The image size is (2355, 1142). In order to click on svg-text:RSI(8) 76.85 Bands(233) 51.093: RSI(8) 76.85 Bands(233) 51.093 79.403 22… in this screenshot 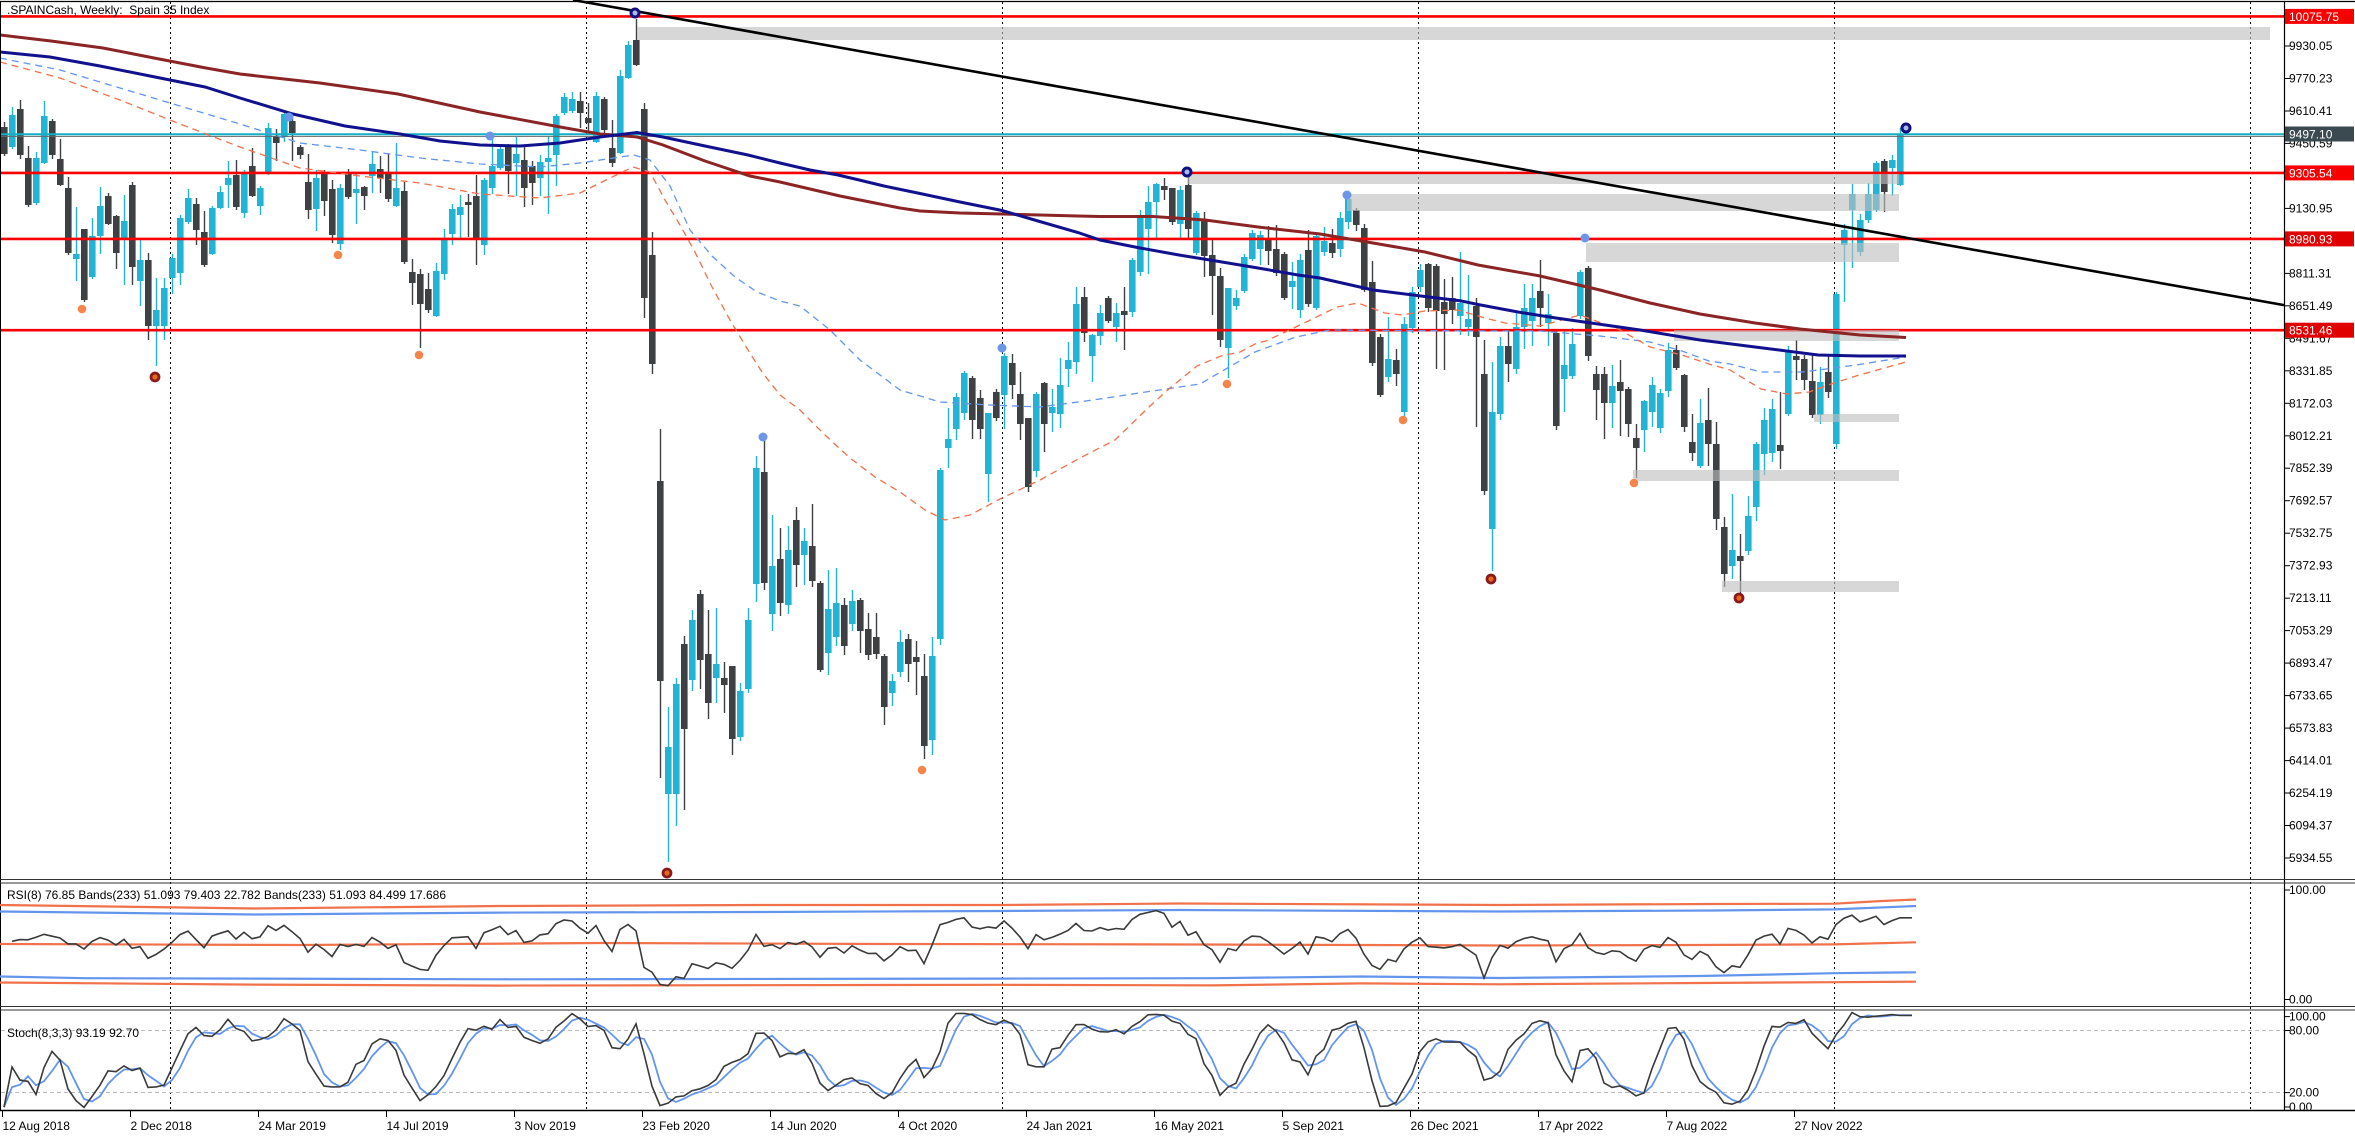, I will do `click(226, 895)`.